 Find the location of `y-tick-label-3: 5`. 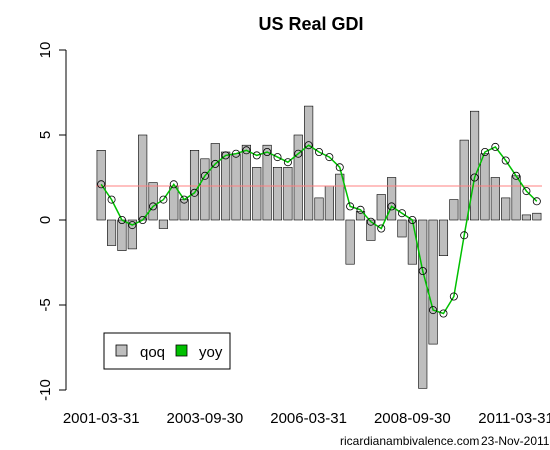

y-tick-label-3: 5 is located at coordinates (45, 135).